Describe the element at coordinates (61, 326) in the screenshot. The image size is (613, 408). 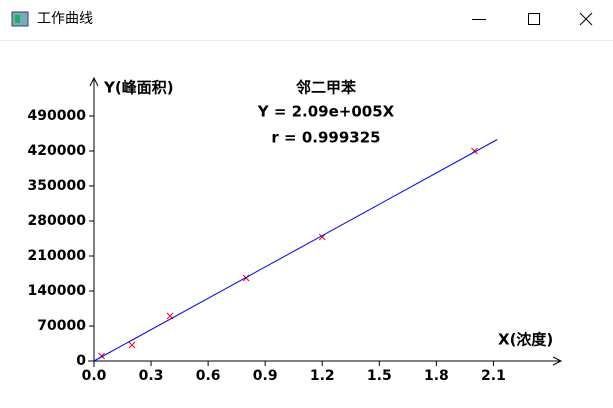
I see `y-tick-label: 70000` at that location.